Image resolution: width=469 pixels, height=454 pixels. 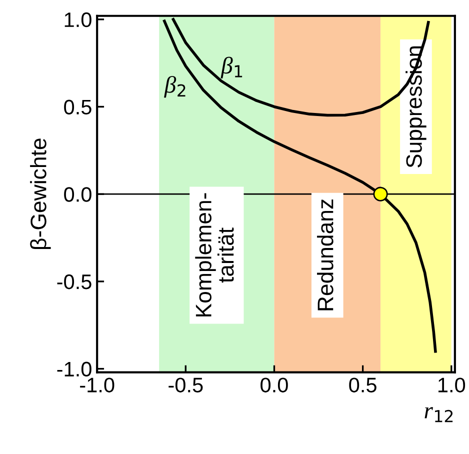 I want to click on y-axis-title: β-Gewichte, so click(x=40, y=193).